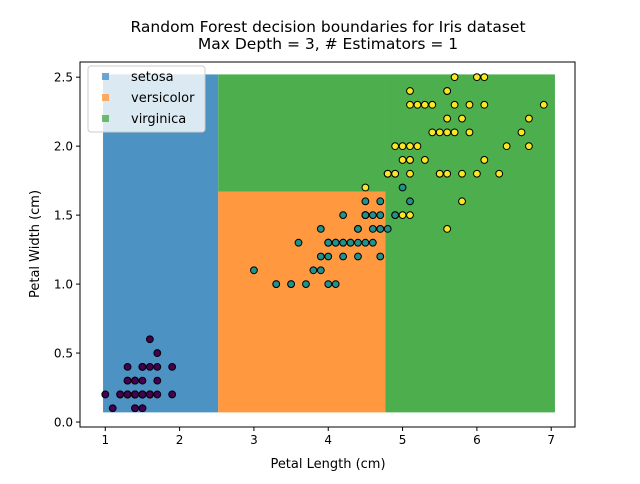  What do you see at coordinates (35, 244) in the screenshot?
I see `y-axis-label: Petal Width (cm)` at bounding box center [35, 244].